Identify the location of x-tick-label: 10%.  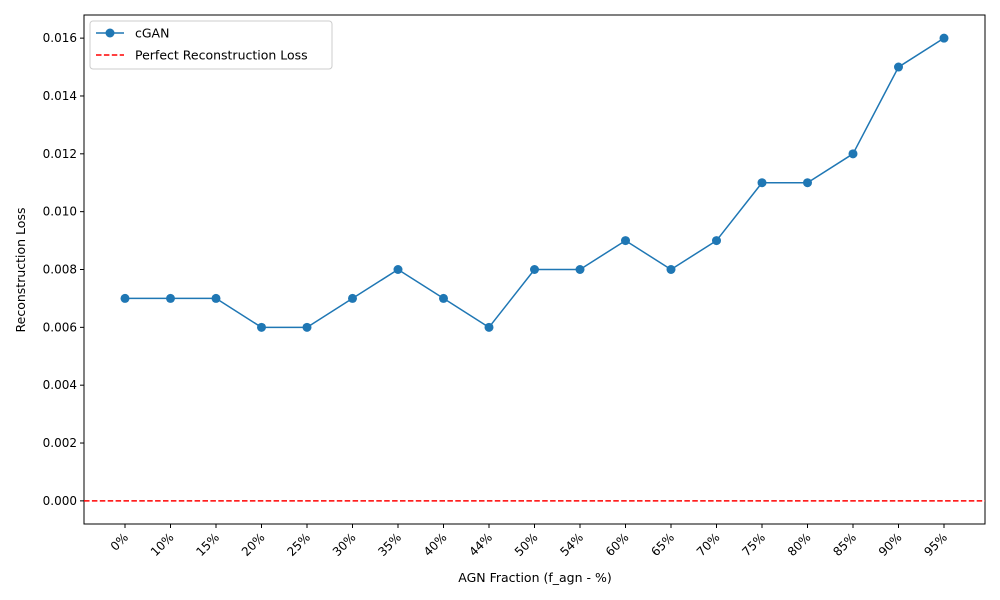
(162, 544).